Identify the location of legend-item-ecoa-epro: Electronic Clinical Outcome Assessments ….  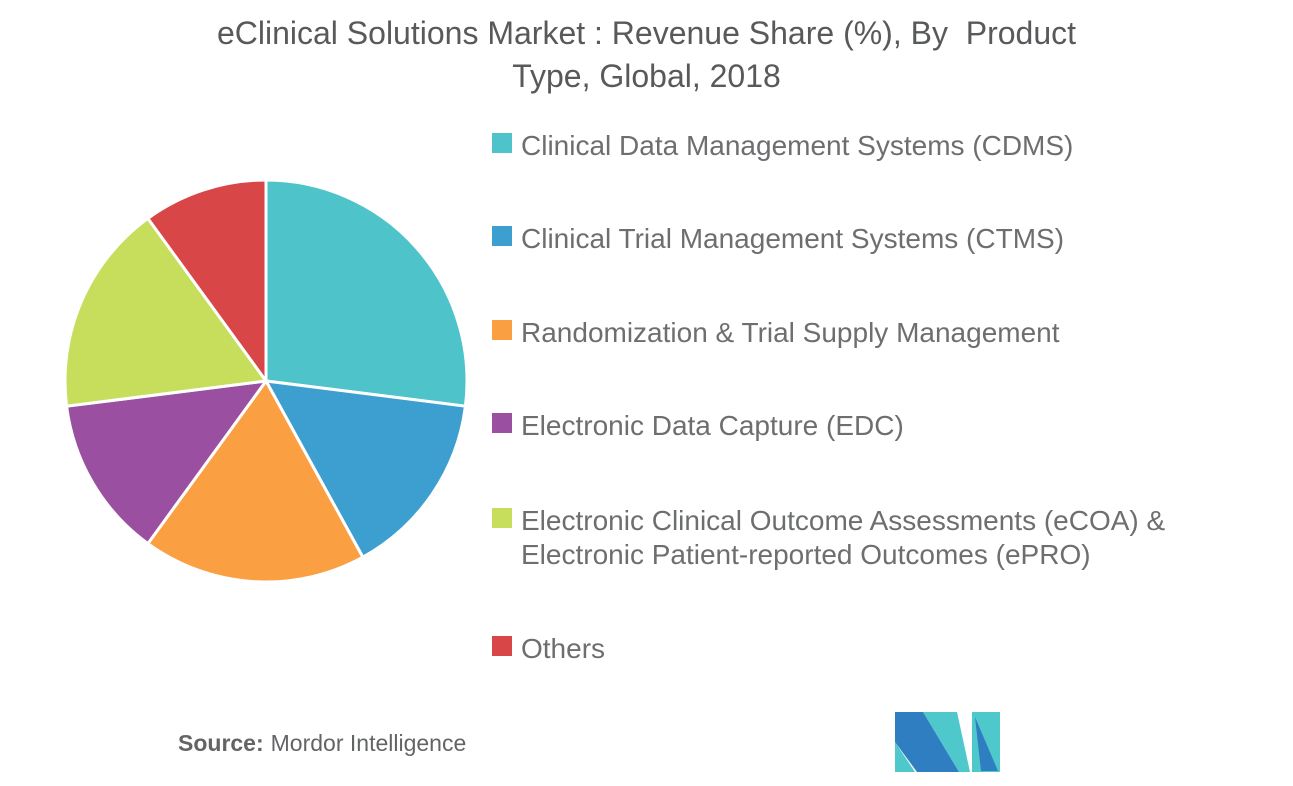
(876, 538).